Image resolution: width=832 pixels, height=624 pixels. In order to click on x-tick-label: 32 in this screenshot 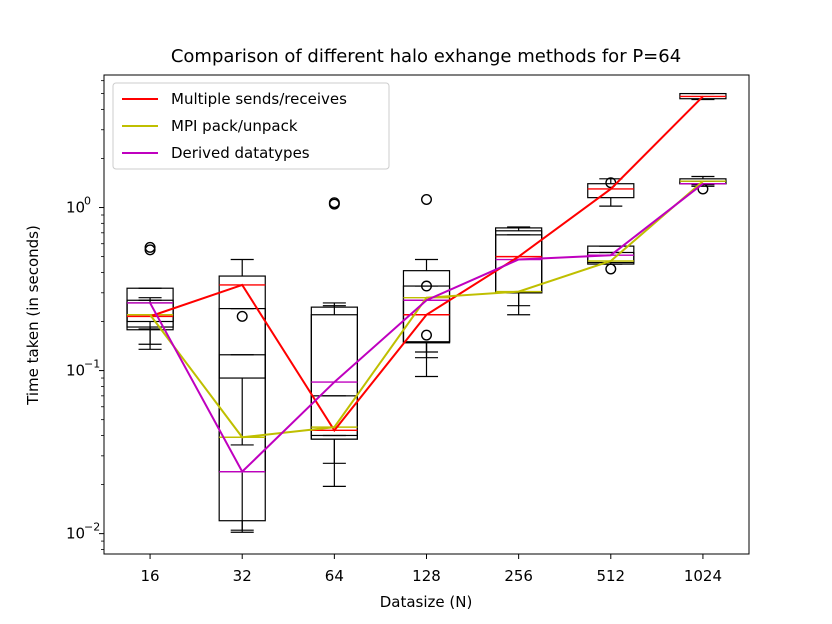, I will do `click(242, 576)`.